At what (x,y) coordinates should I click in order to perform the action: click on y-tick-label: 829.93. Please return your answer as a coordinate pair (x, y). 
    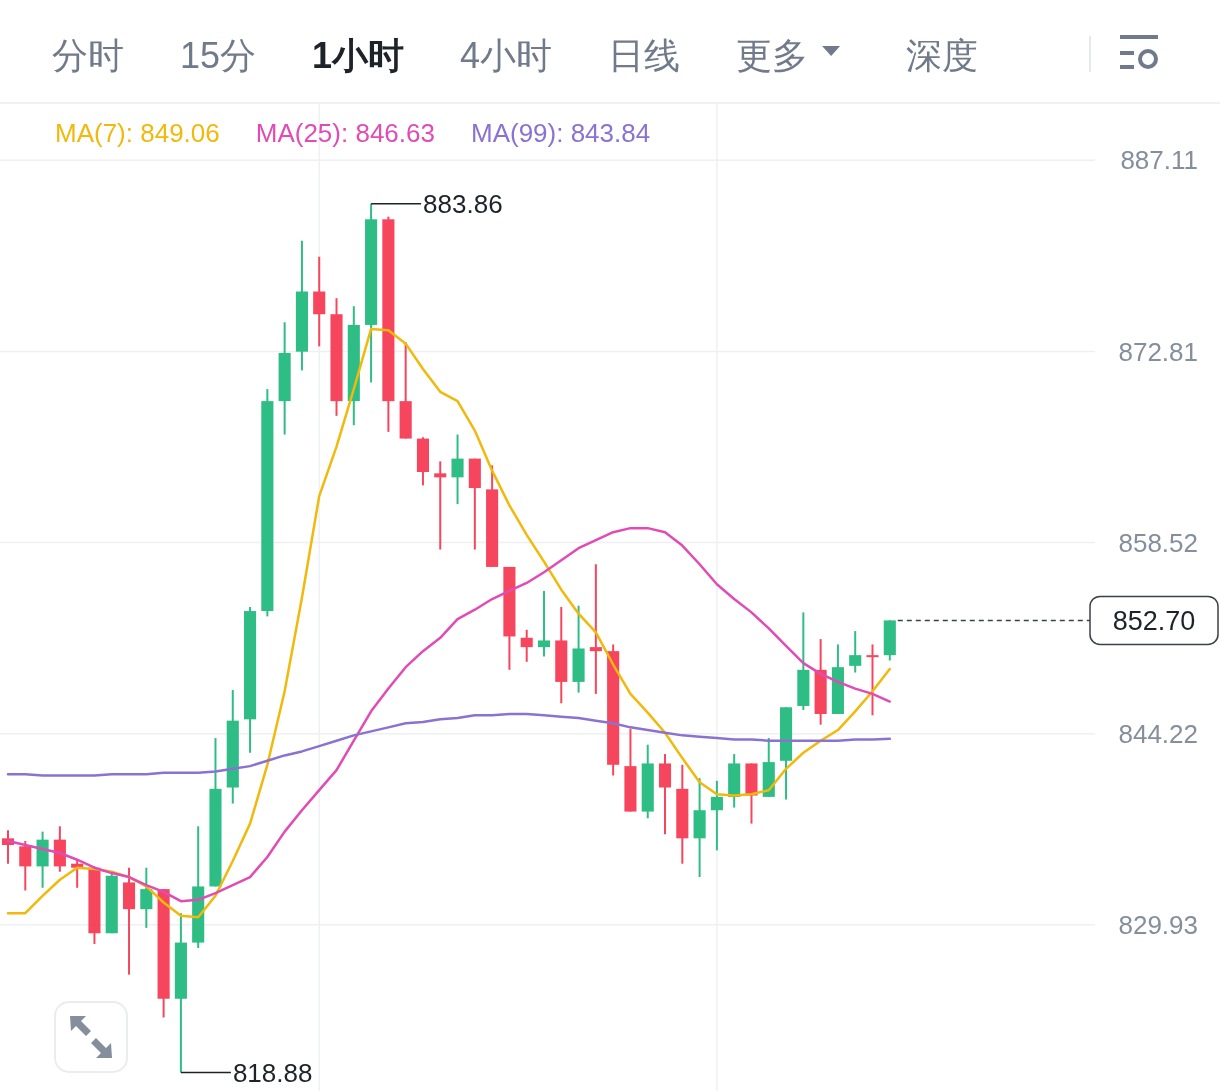
    Looking at the image, I should click on (1158, 924).